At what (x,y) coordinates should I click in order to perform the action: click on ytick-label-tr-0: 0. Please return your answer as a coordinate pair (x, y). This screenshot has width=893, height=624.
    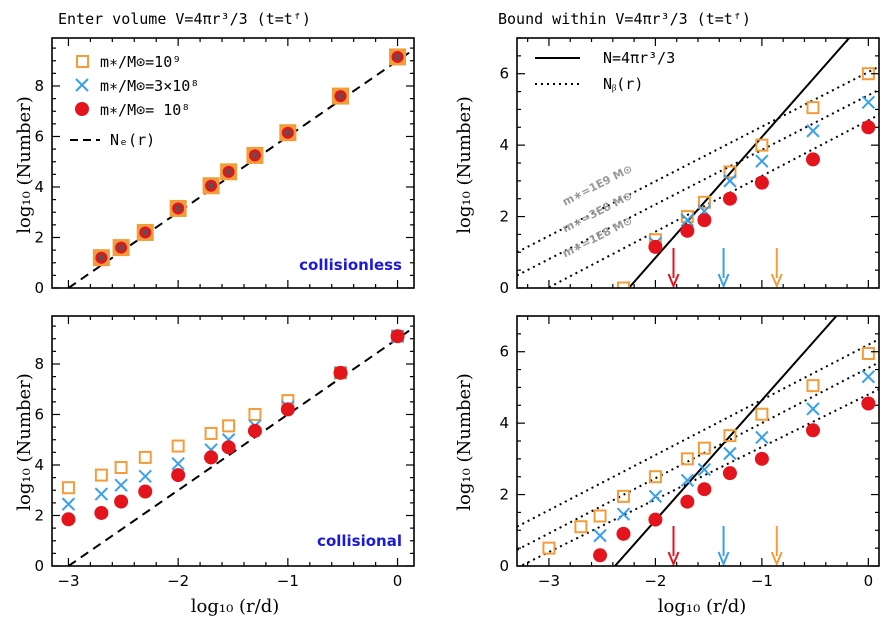
    Looking at the image, I should click on (504, 288).